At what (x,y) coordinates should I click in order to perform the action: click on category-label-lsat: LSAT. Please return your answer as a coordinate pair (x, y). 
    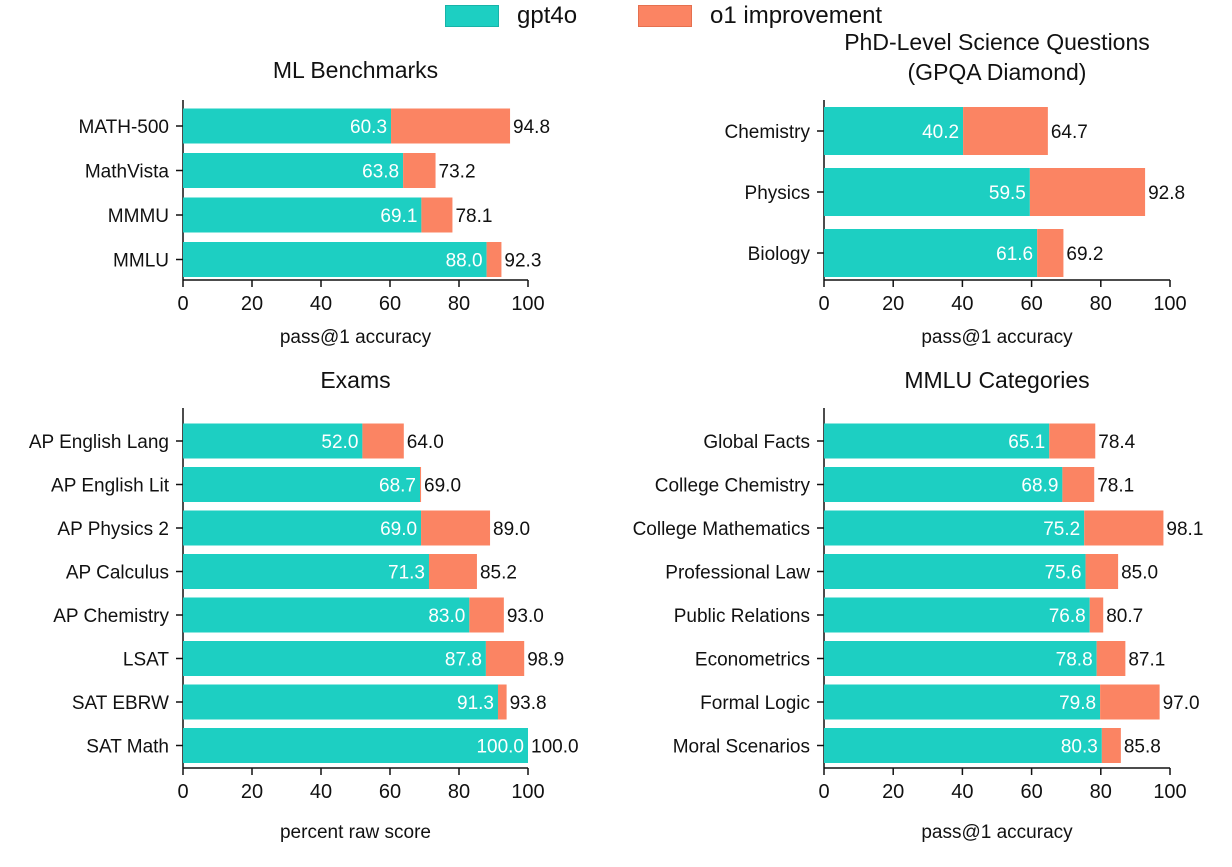
    Looking at the image, I should click on (146, 660).